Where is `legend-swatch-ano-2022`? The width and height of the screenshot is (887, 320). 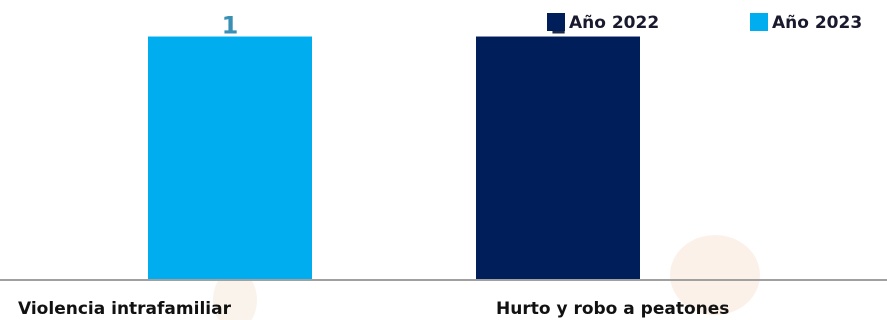
legend-swatch-ano-2022 is located at coordinates (556, 22).